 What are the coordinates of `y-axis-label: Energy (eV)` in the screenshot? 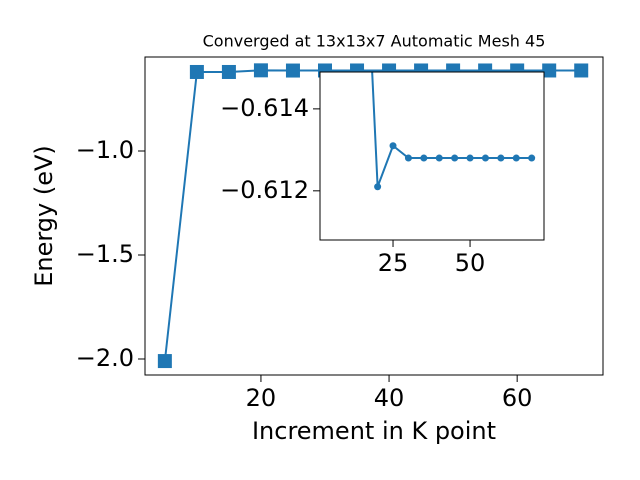 It's located at (44, 216).